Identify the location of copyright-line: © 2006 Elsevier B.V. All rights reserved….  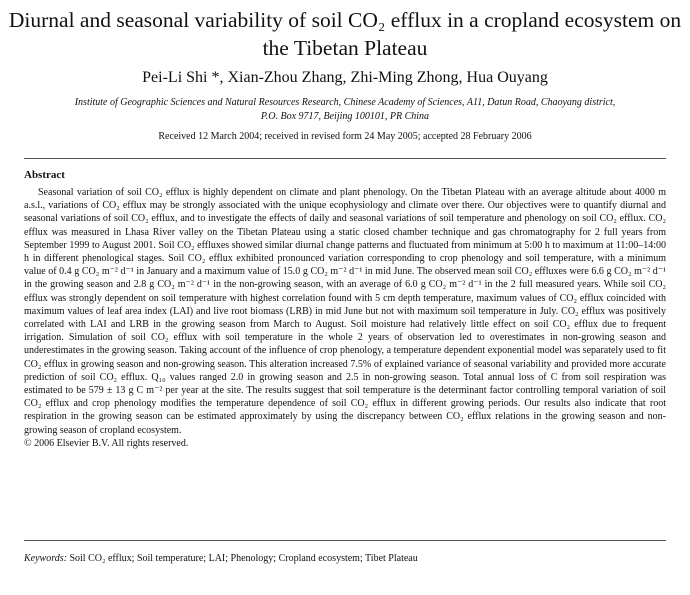
(106, 443).